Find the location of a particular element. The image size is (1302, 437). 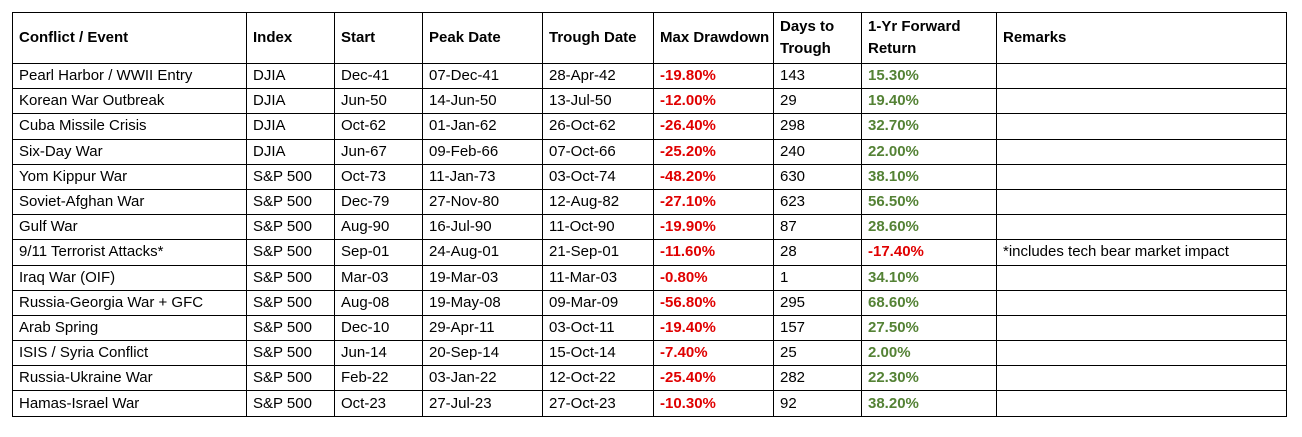

cell-forward-return: 68.60% is located at coordinates (929, 302).